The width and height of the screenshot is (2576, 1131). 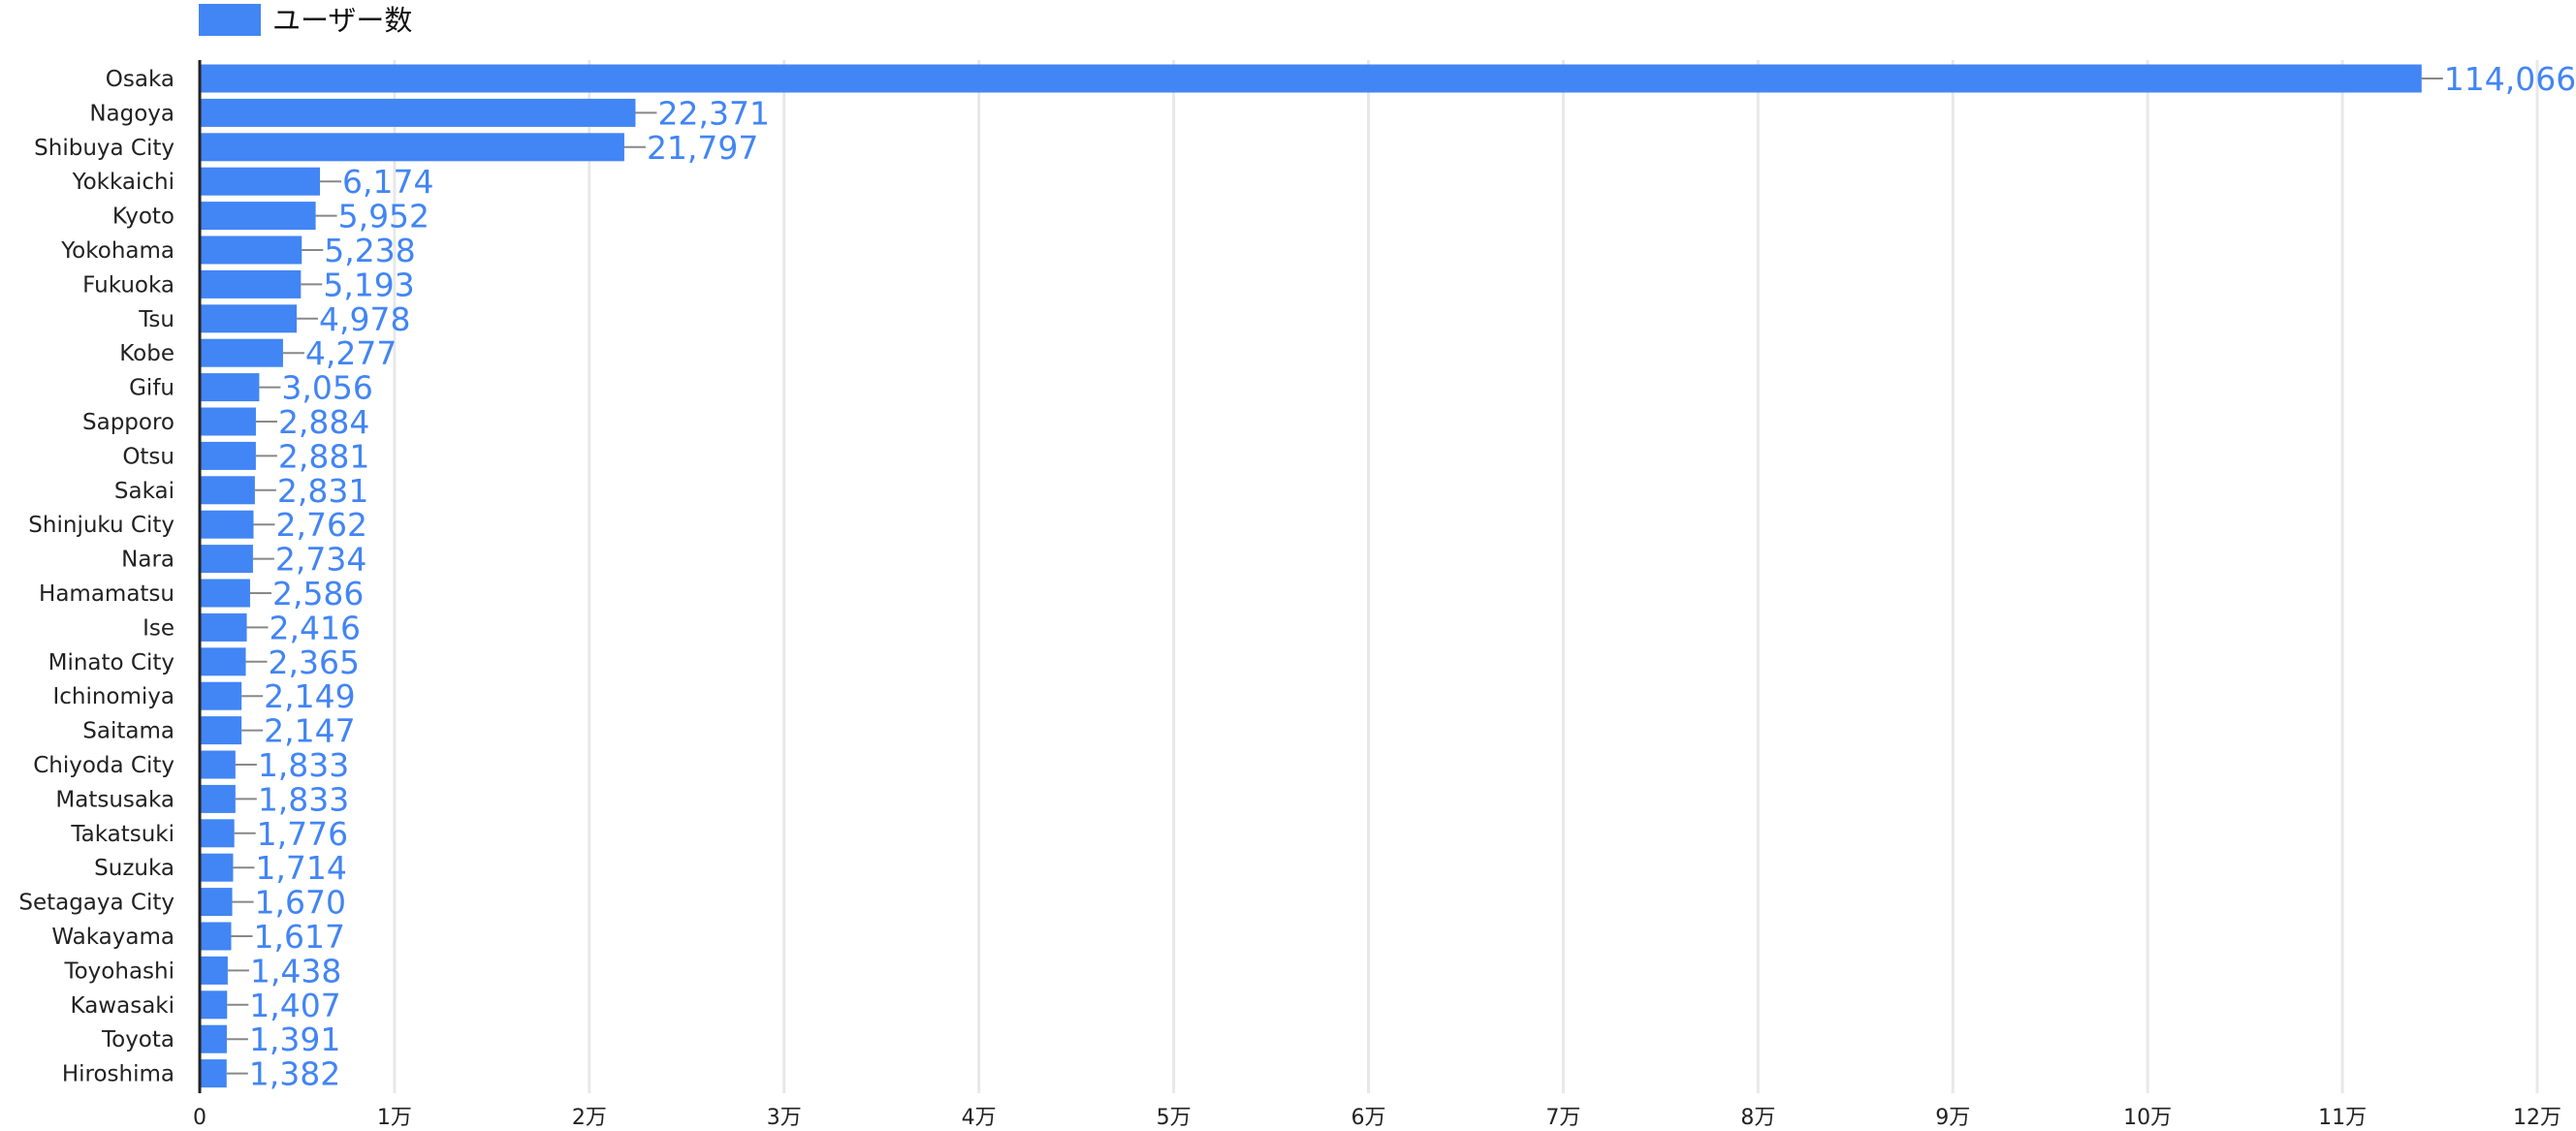 I want to click on category-label: Sakai, so click(x=144, y=491).